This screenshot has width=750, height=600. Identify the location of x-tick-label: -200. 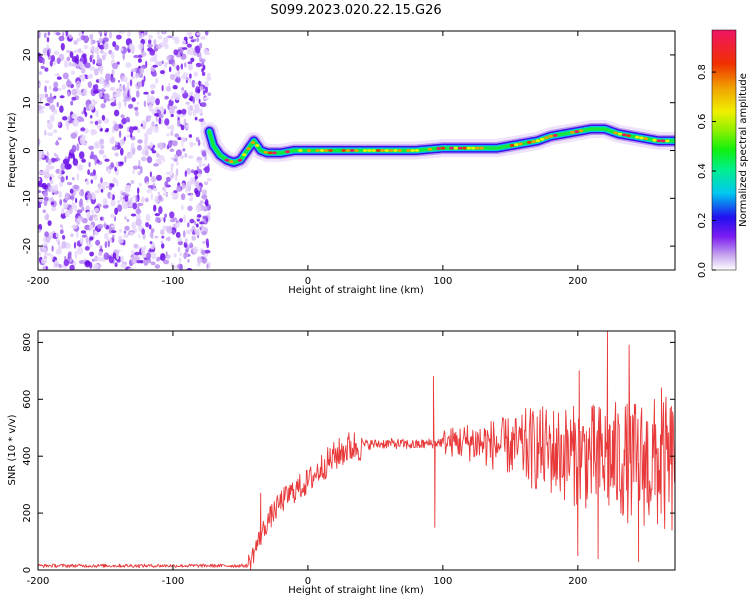
(38, 281).